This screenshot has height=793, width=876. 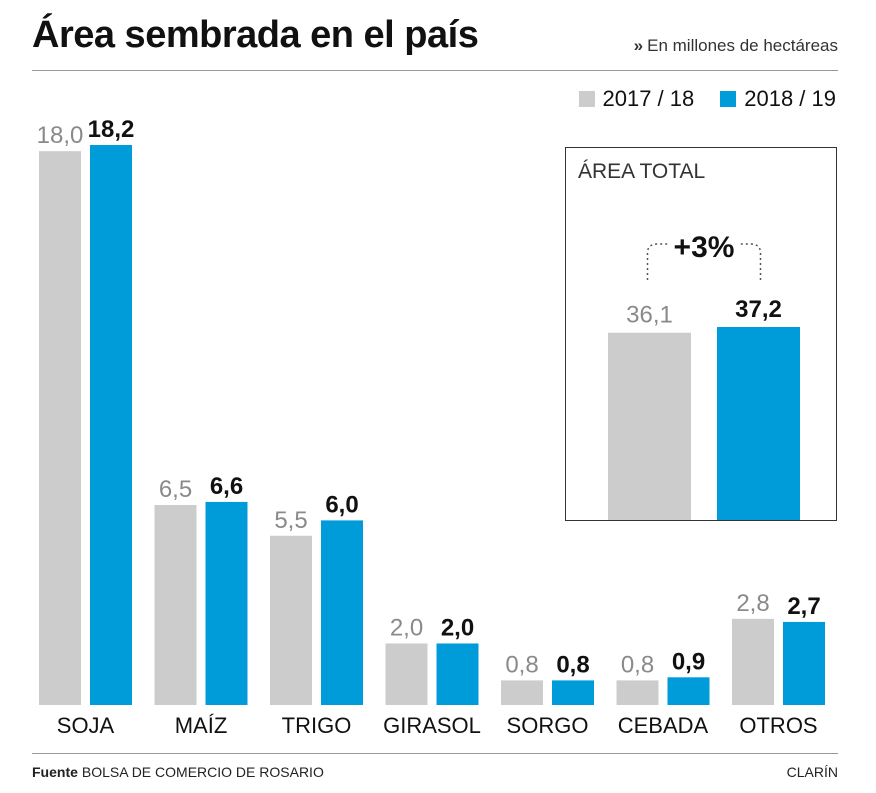 What do you see at coordinates (663, 725) in the screenshot?
I see `category-label-cebada: CEBADA` at bounding box center [663, 725].